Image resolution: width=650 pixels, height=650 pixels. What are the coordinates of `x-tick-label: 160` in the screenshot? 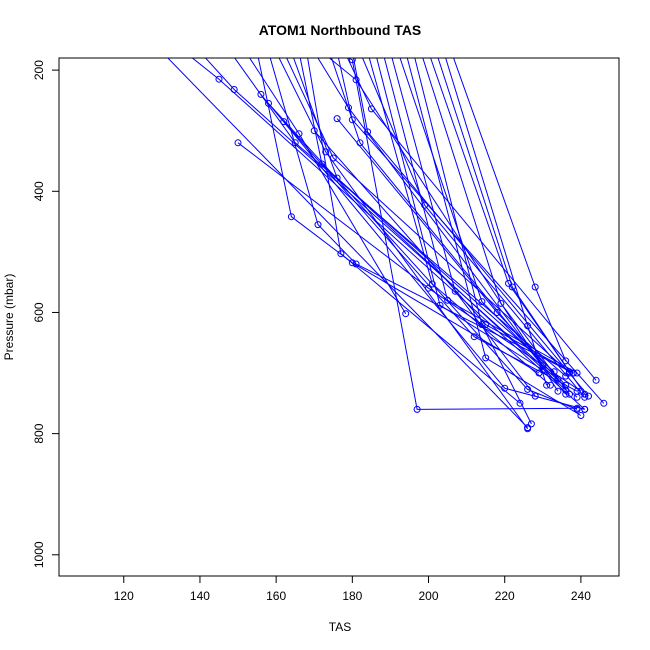 It's located at (276, 596).